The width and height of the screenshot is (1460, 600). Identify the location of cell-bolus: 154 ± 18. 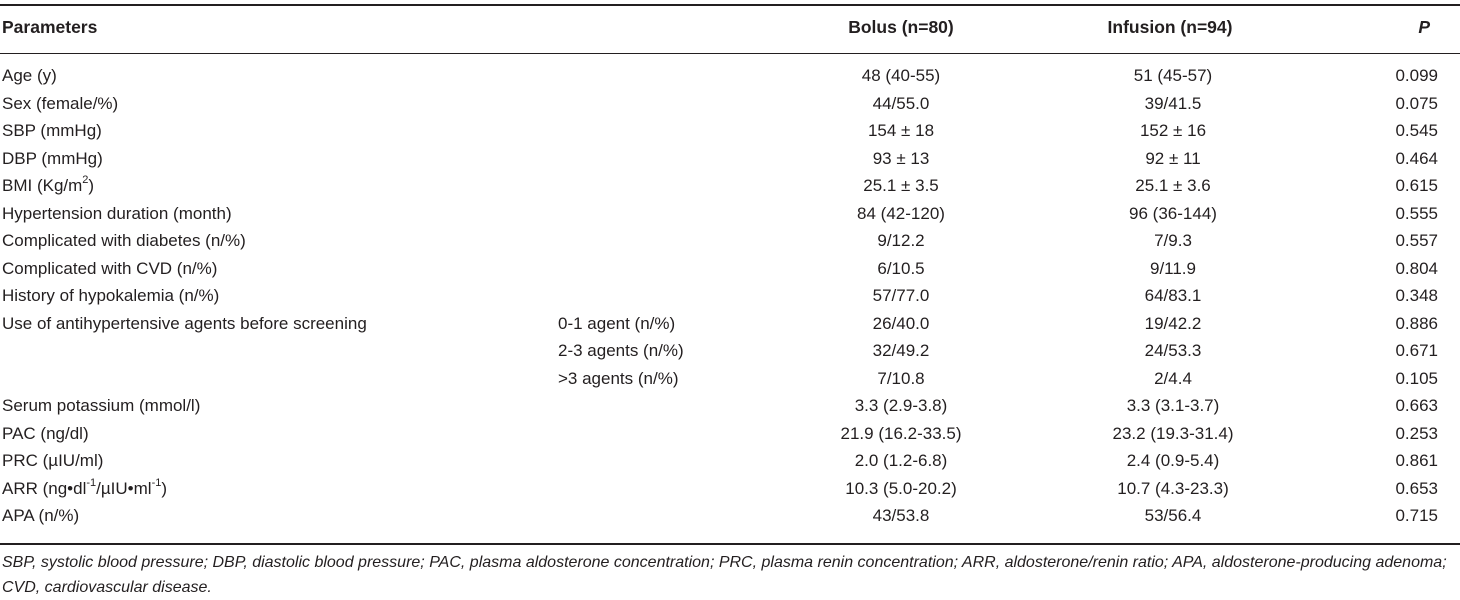
(901, 130).